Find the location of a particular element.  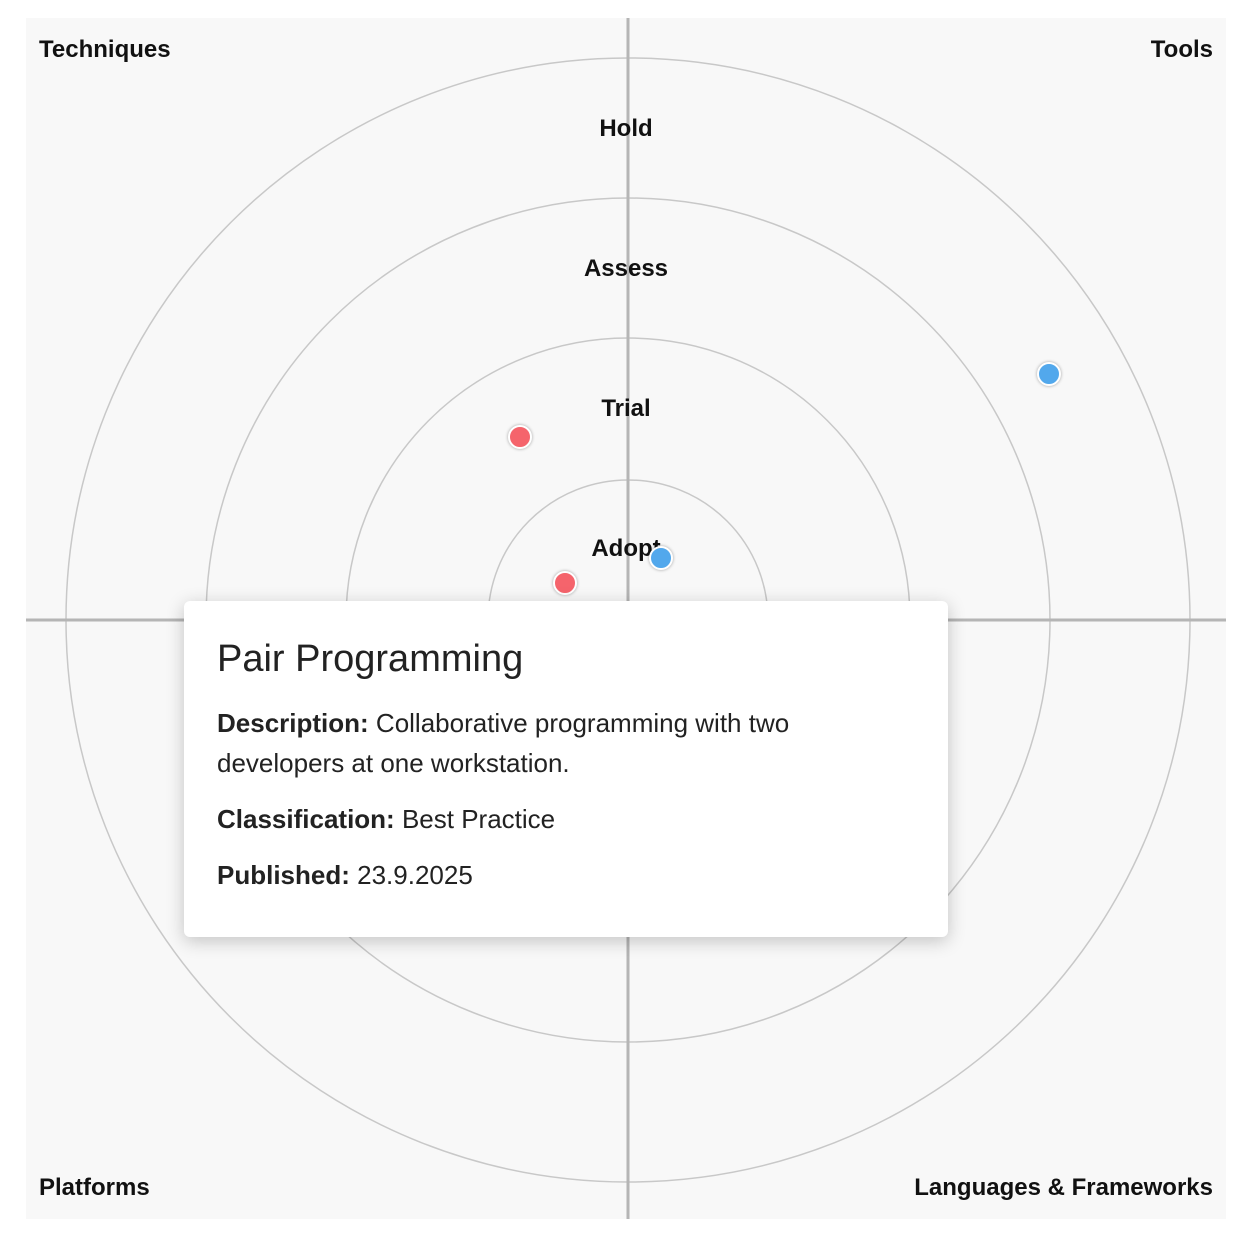

tooltip-description-label: Description: is located at coordinates (293, 722).